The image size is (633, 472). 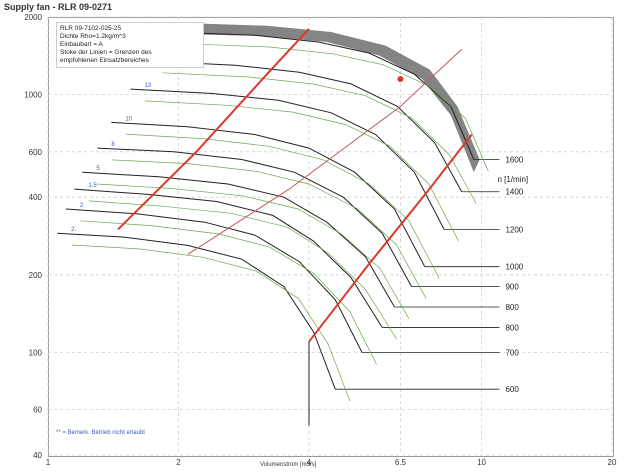 I want to click on y-tick-label: 100, so click(x=36, y=352).